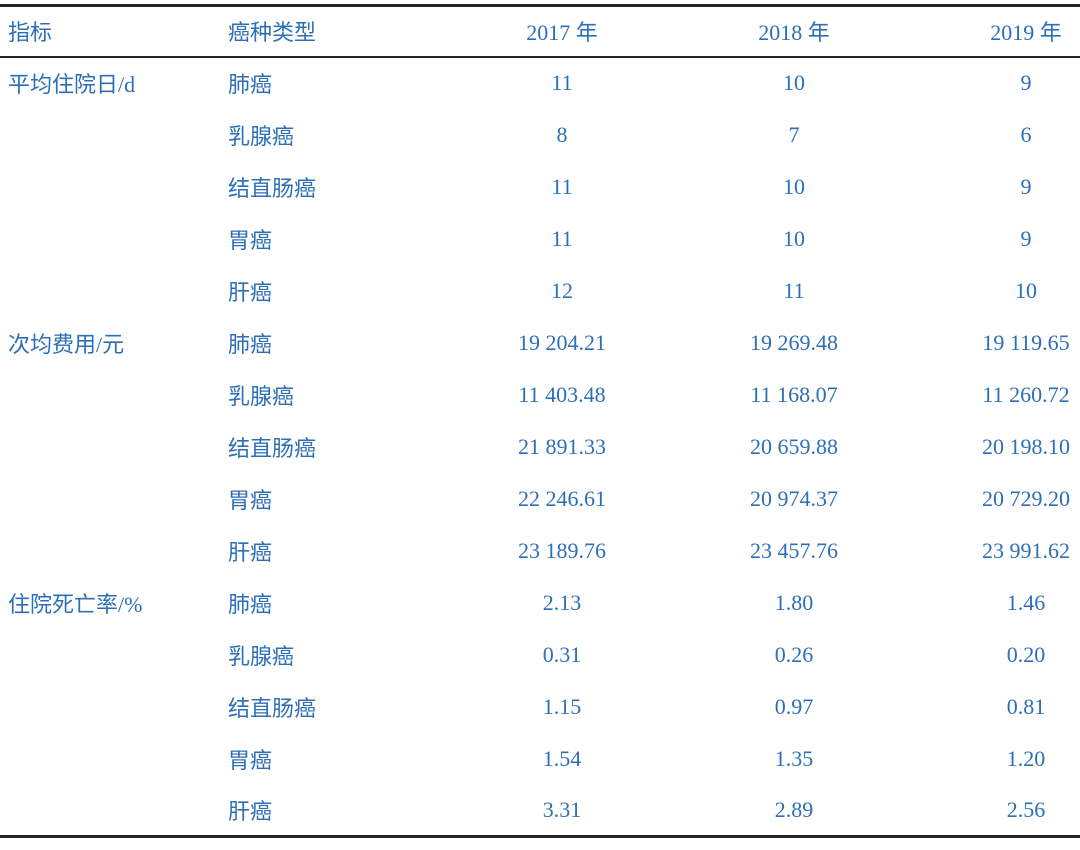 Image resolution: width=1080 pixels, height=850 pixels. What do you see at coordinates (562, 550) in the screenshot?
I see `value-2017: 23 189.76` at bounding box center [562, 550].